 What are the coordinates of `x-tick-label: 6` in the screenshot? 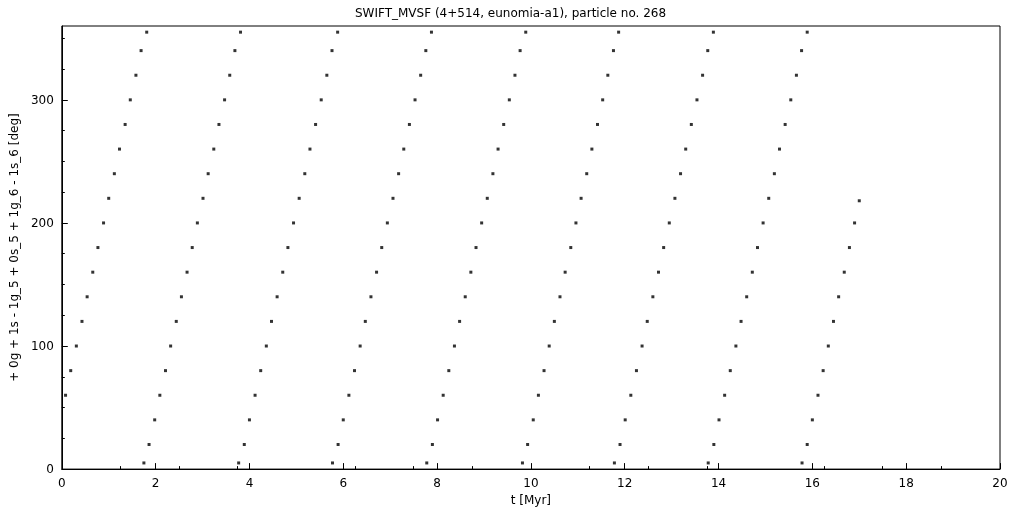 It's located at (343, 483).